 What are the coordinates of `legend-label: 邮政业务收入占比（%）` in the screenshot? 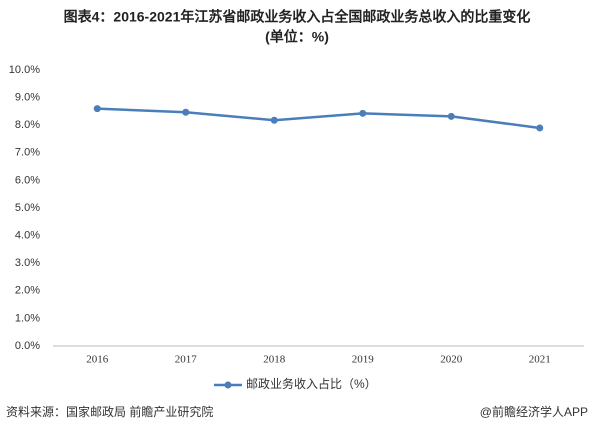 It's located at (311, 383).